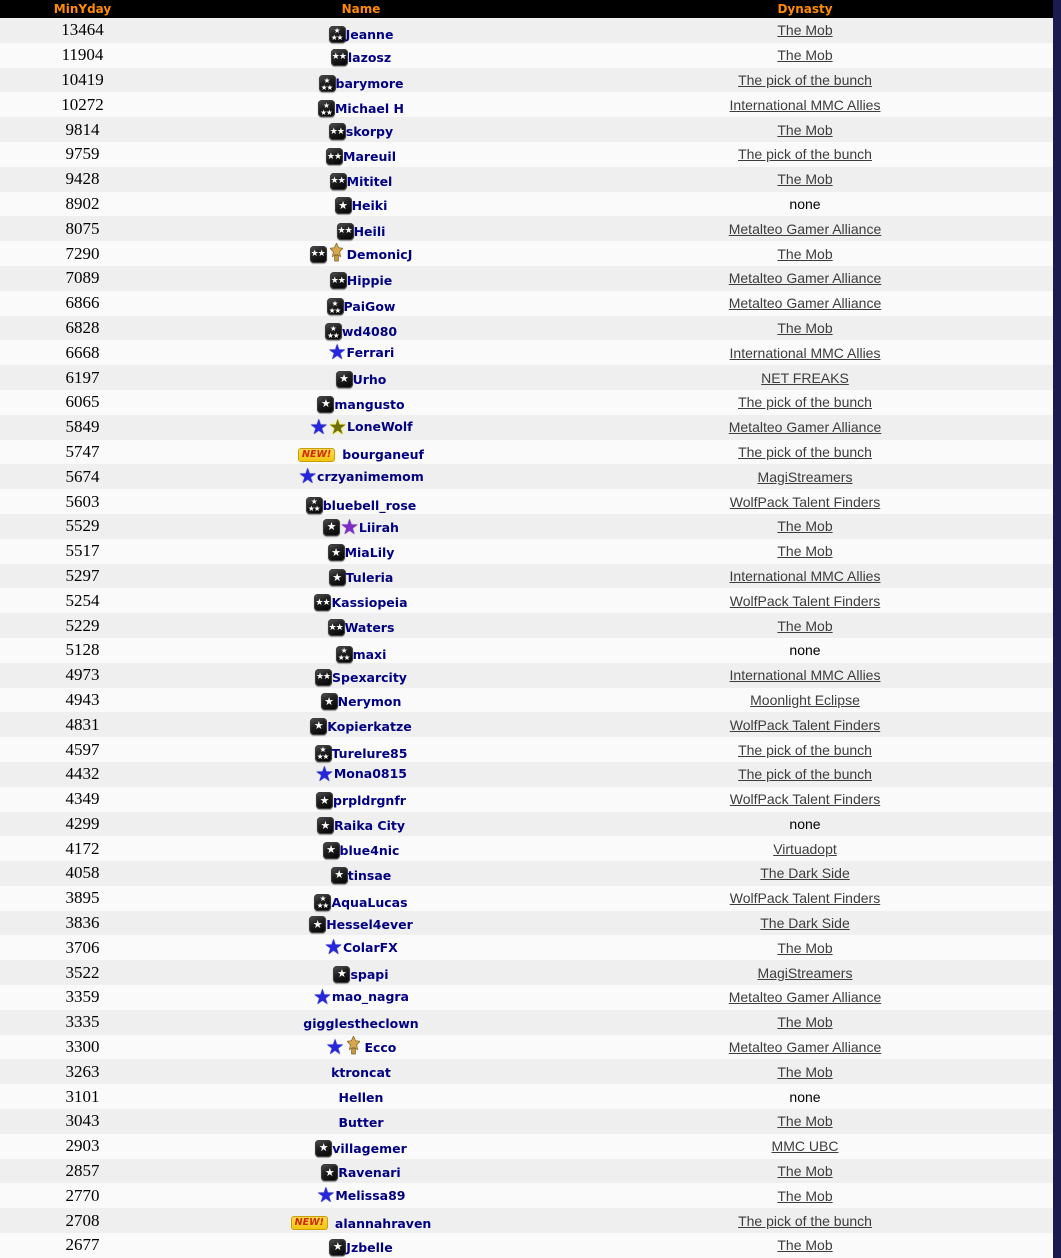  What do you see at coordinates (369, 84) in the screenshot?
I see `player-name-link: barymore` at bounding box center [369, 84].